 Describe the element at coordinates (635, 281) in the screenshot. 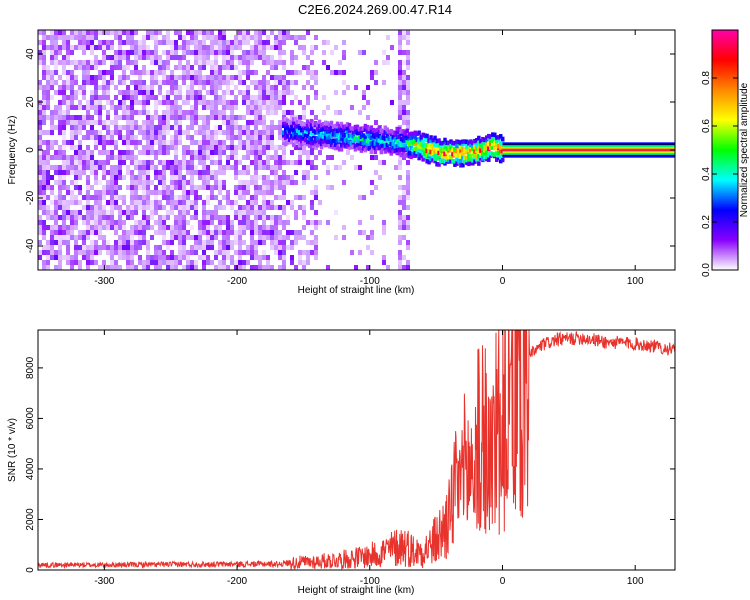

I see `x-tick-label: 100` at that location.